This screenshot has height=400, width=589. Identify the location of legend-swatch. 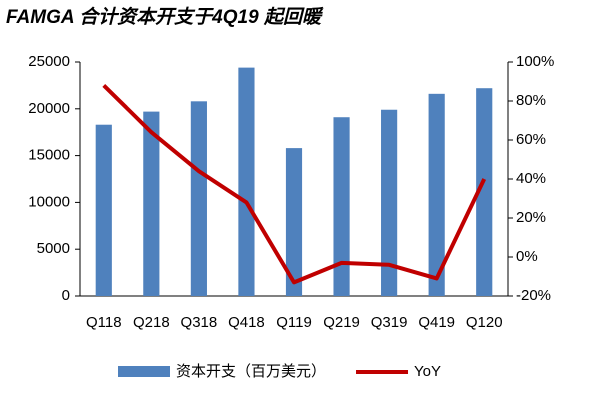
(144, 371).